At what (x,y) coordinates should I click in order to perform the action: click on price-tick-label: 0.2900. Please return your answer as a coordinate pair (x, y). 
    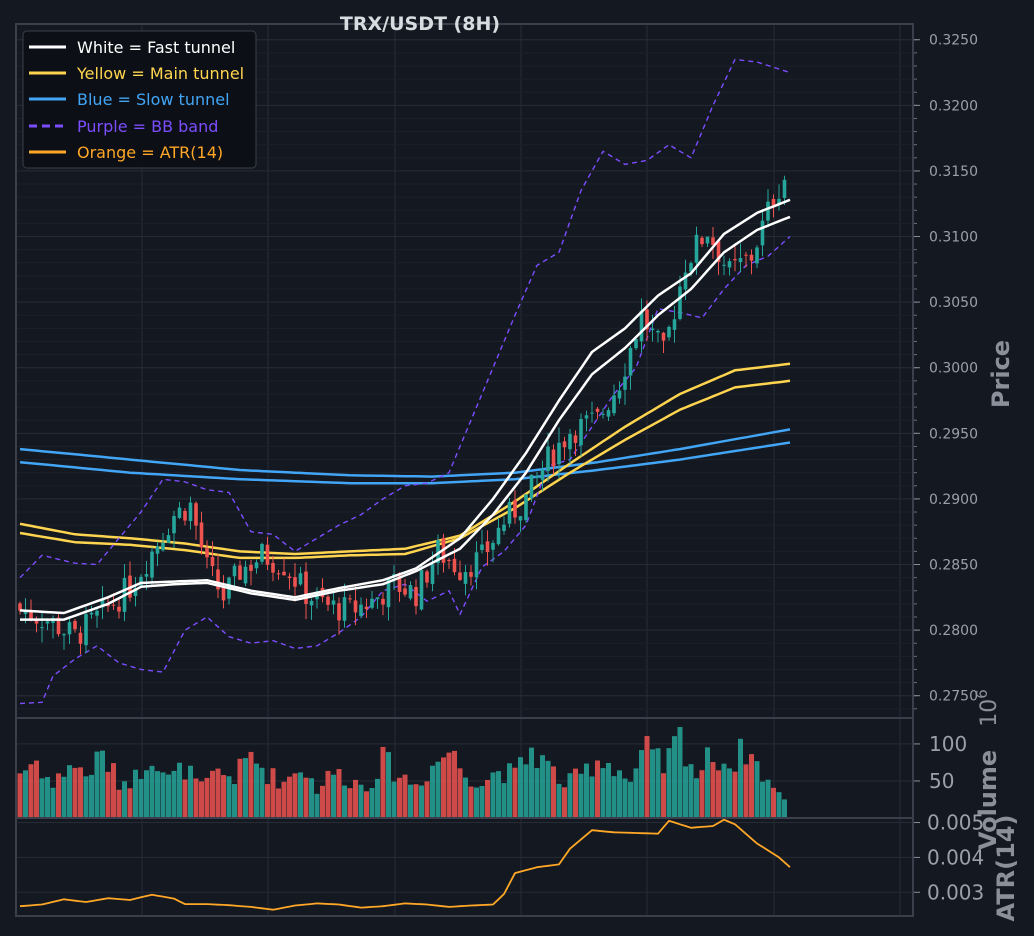
    Looking at the image, I should click on (953, 500).